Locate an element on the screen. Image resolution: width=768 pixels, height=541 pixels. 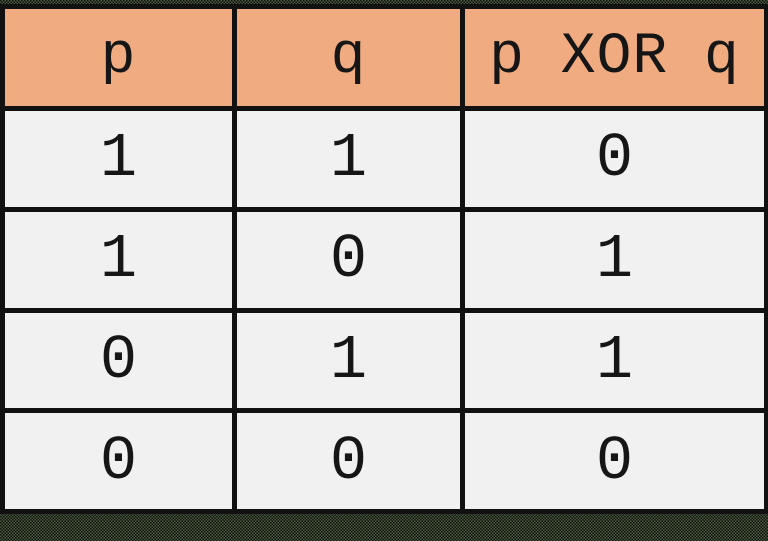
cell-r0-q: 1 is located at coordinates (348, 159).